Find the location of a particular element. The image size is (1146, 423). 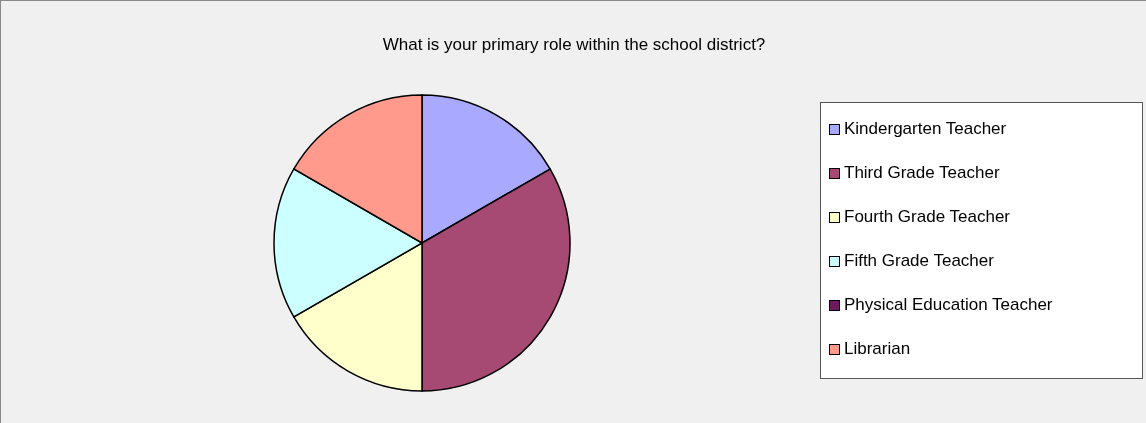

legend-label: Fourth Grade Teacher is located at coordinates (927, 217).